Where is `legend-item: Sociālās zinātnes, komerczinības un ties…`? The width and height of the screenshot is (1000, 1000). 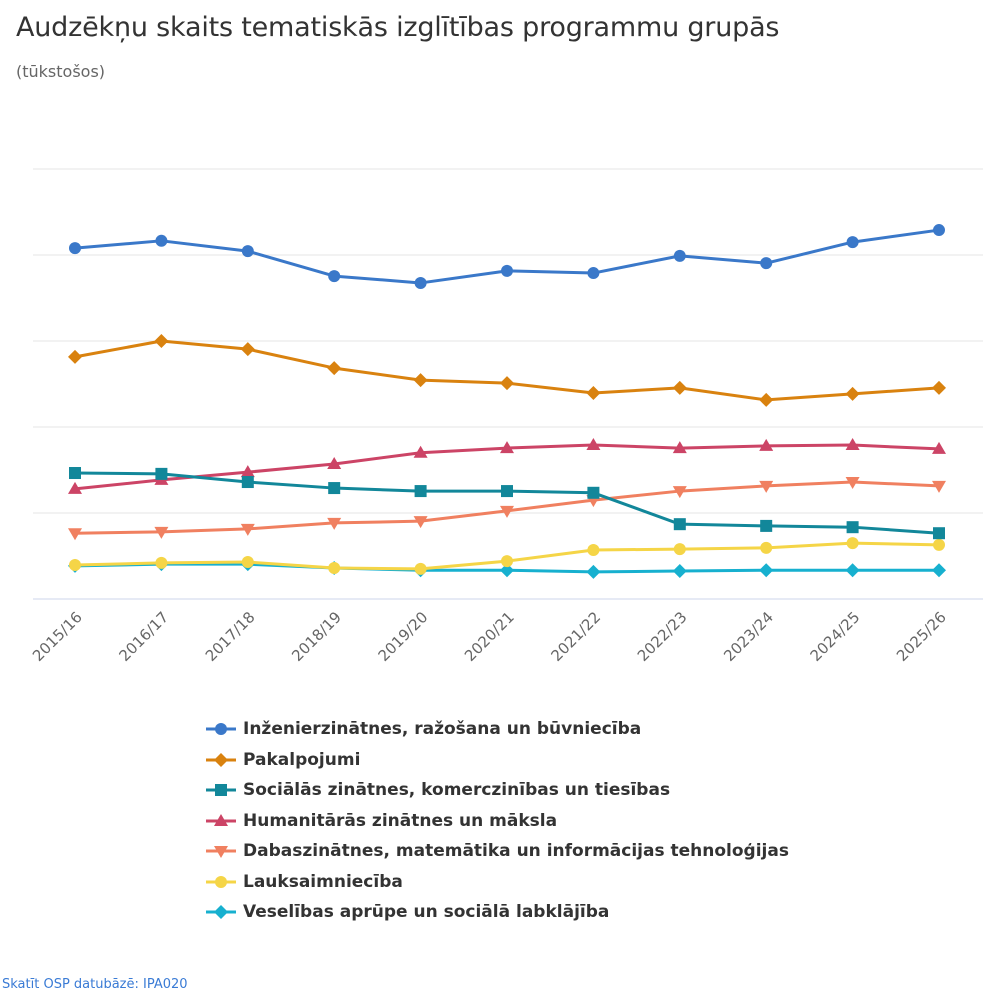 legend-item: Sociālās zinātnes, komerczinības un ties… is located at coordinates (497, 790).